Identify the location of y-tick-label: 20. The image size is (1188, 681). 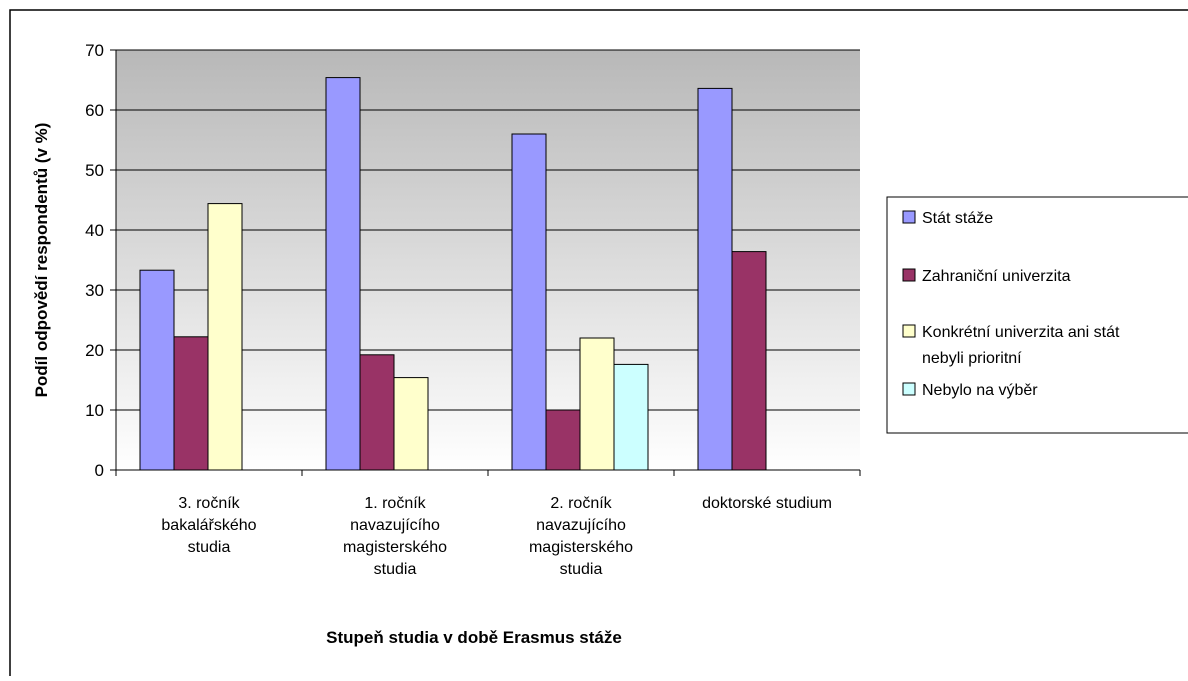
(94, 350).